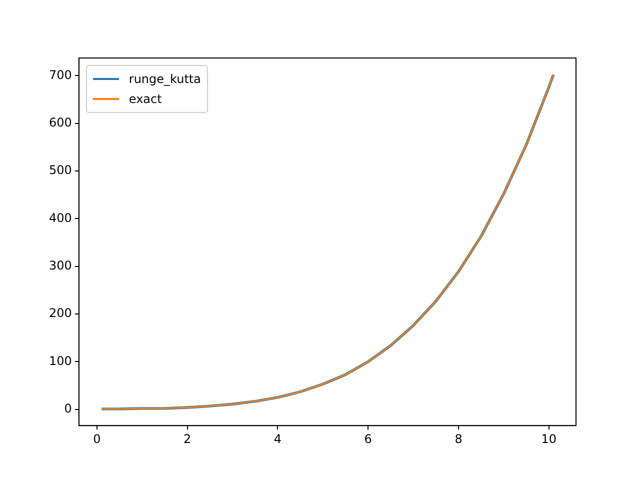 The image size is (640, 480). Describe the element at coordinates (188, 439) in the screenshot. I see `x-tick-label: 2` at that location.